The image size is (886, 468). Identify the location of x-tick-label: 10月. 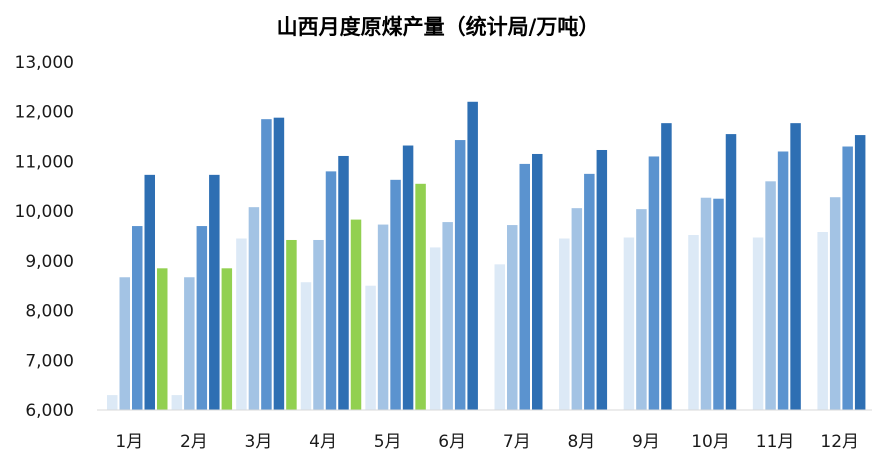
(710, 442).